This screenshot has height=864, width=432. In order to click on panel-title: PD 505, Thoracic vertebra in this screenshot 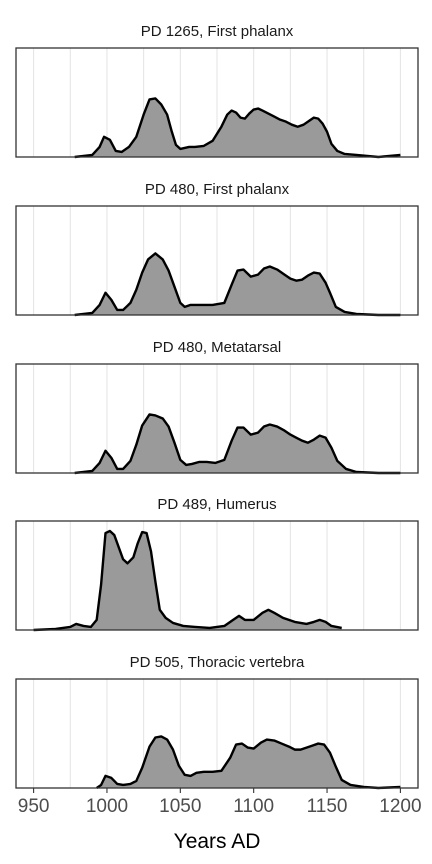, I will do `click(217, 662)`.